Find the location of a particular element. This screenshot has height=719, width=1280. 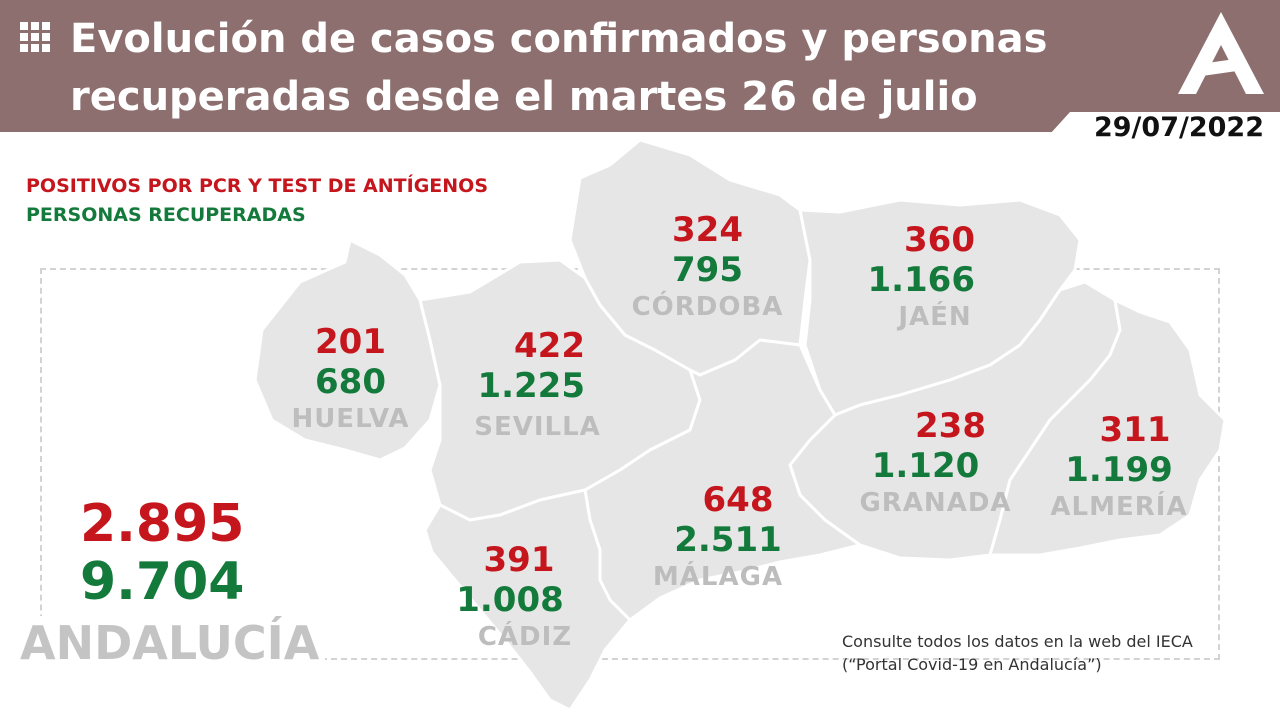

junta-andalucia-logo is located at coordinates (1221, 53).